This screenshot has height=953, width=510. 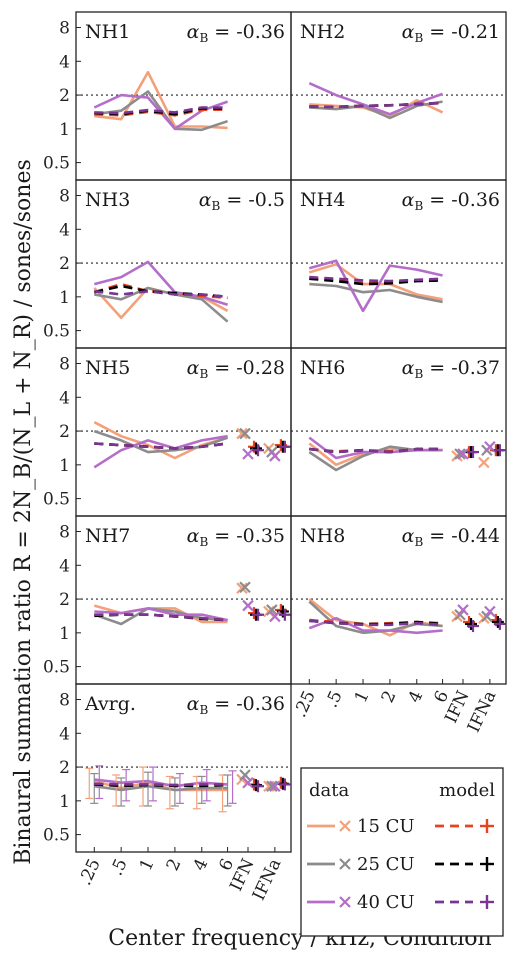 I want to click on alpha-value: = -0.21, so click(x=461, y=32).